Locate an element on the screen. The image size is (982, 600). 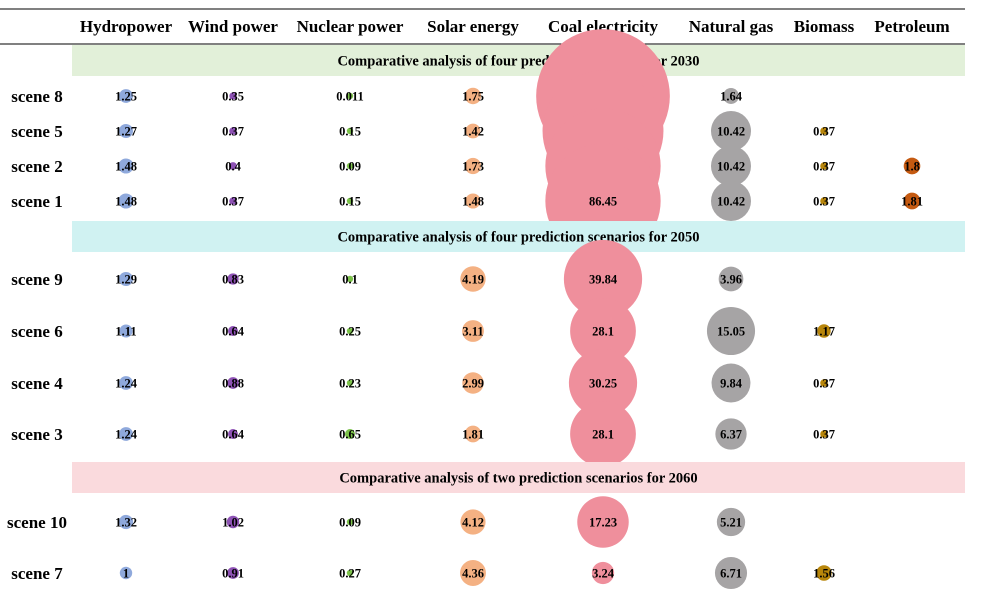
value-label-scene-1-coal-electricity: 86.45 is located at coordinates (603, 202).